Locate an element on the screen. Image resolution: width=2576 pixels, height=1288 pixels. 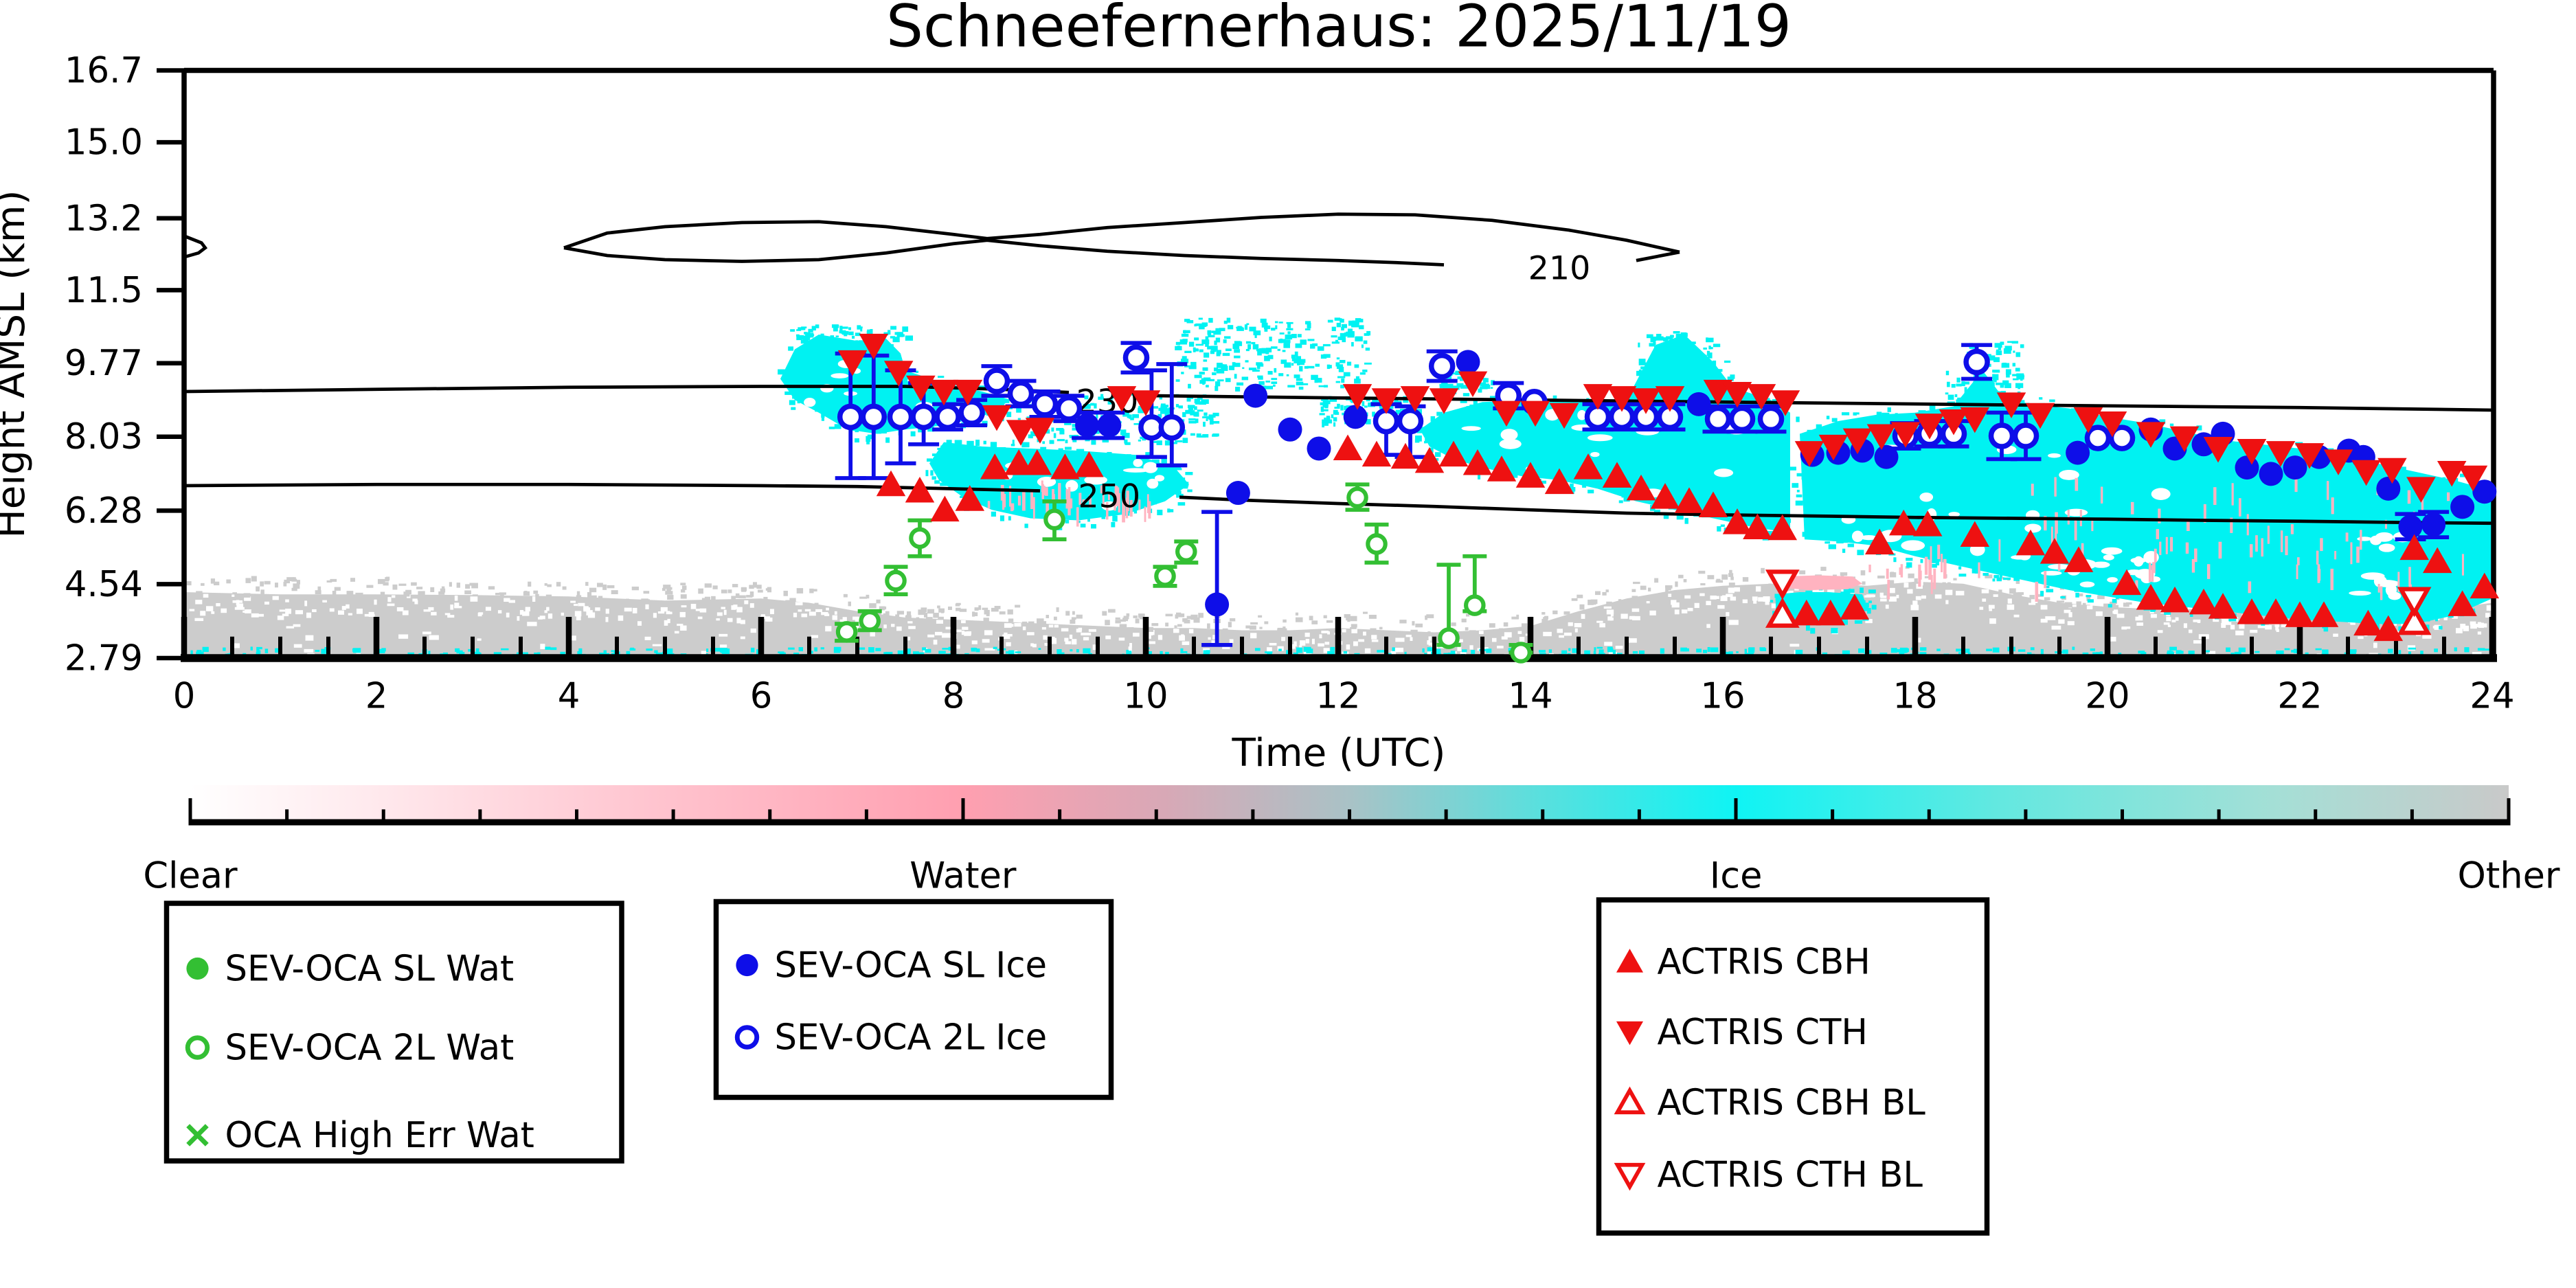
actris-cth-bl-marker is located at coordinates (2414, 602).